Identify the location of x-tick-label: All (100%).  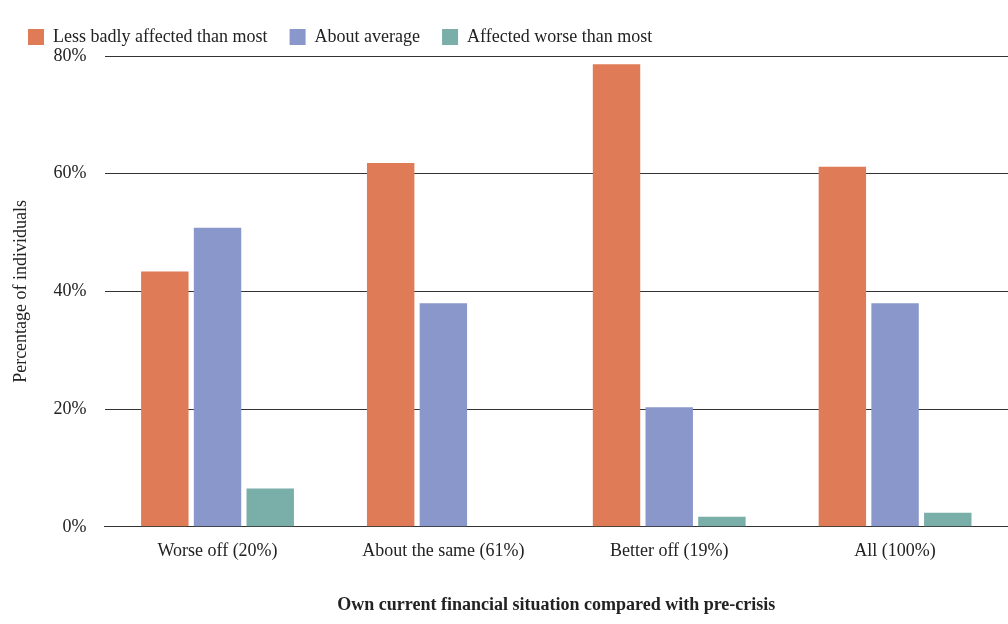
(895, 551).